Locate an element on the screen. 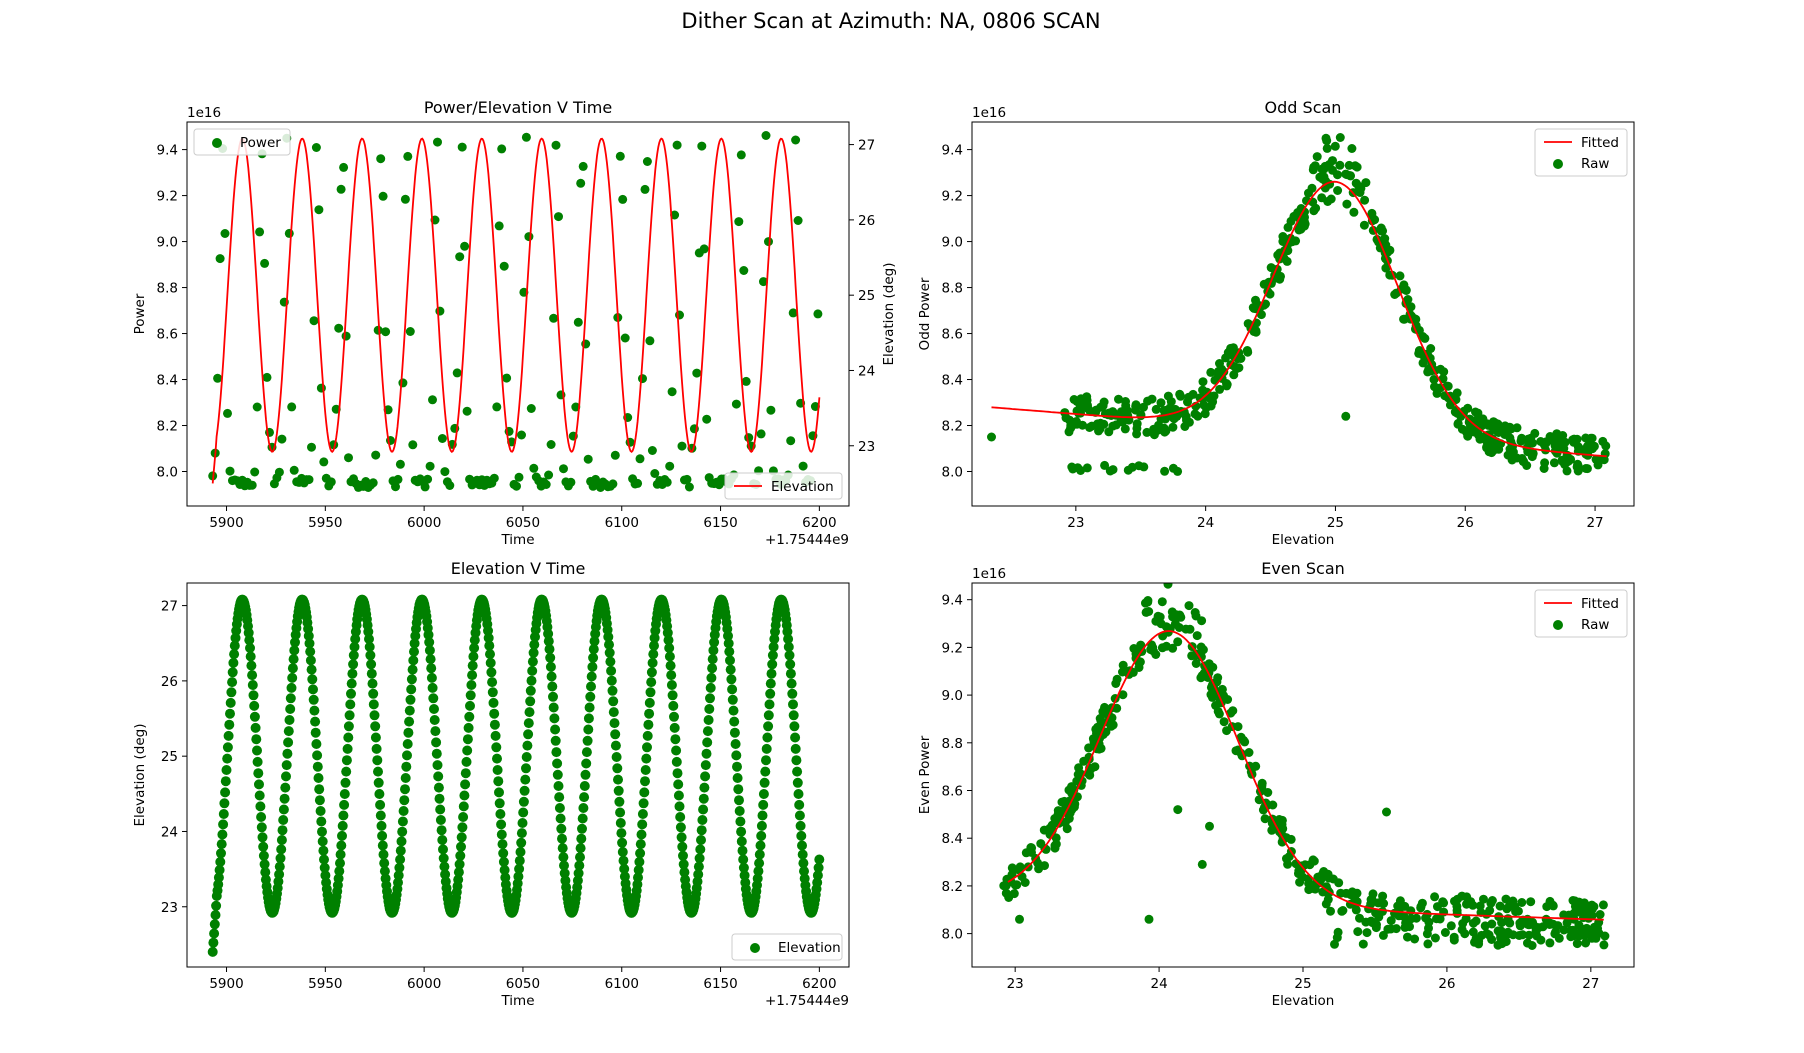  y-scale-text: 1e16 is located at coordinates (204, 113).